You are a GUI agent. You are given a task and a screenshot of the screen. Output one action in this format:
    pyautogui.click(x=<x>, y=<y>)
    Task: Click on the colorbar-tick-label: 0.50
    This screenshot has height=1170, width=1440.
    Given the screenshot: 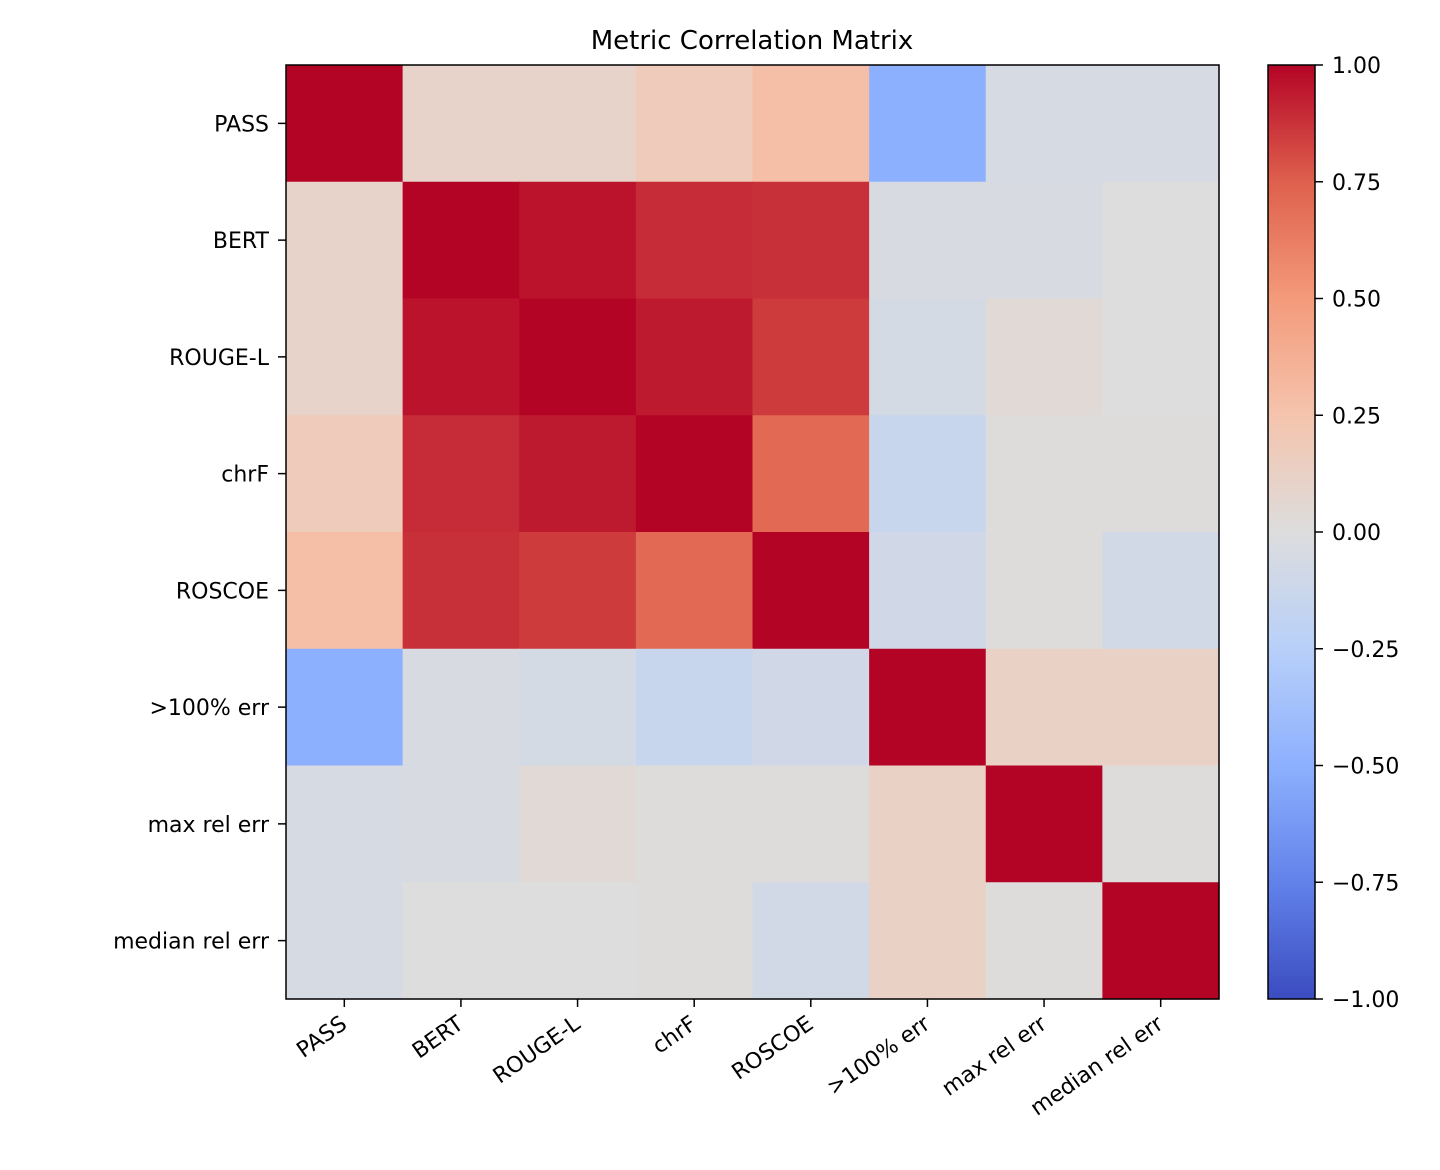 What is the action you would take?
    pyautogui.click(x=1356, y=300)
    